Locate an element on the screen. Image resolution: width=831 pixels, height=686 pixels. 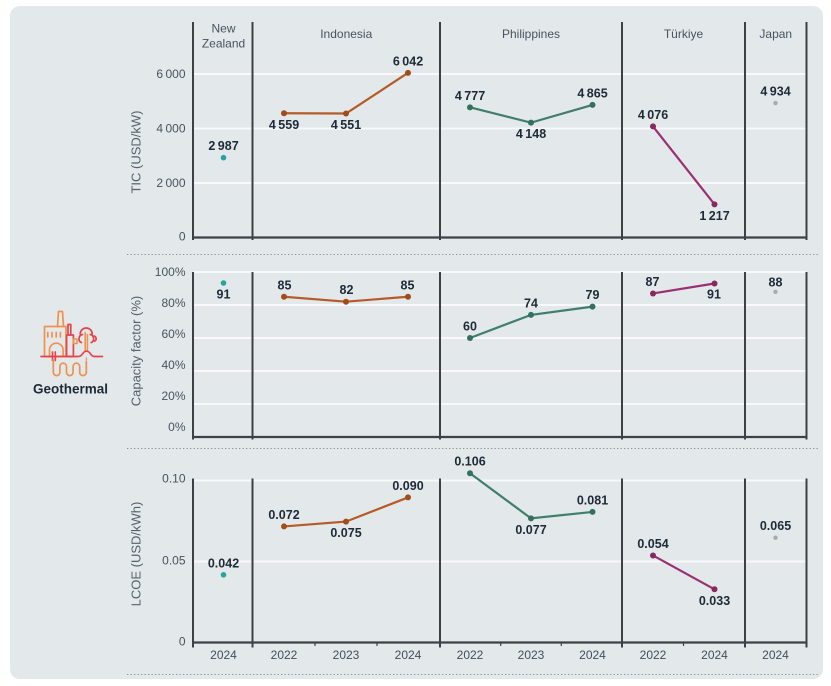
svg-text: 6 042 is located at coordinates (408, 61).